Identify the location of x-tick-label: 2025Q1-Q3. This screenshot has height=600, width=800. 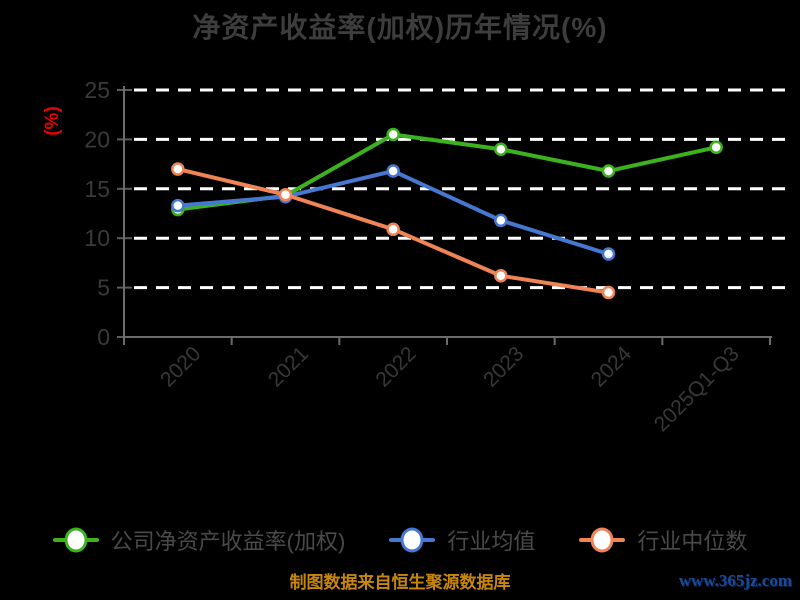
(697, 389).